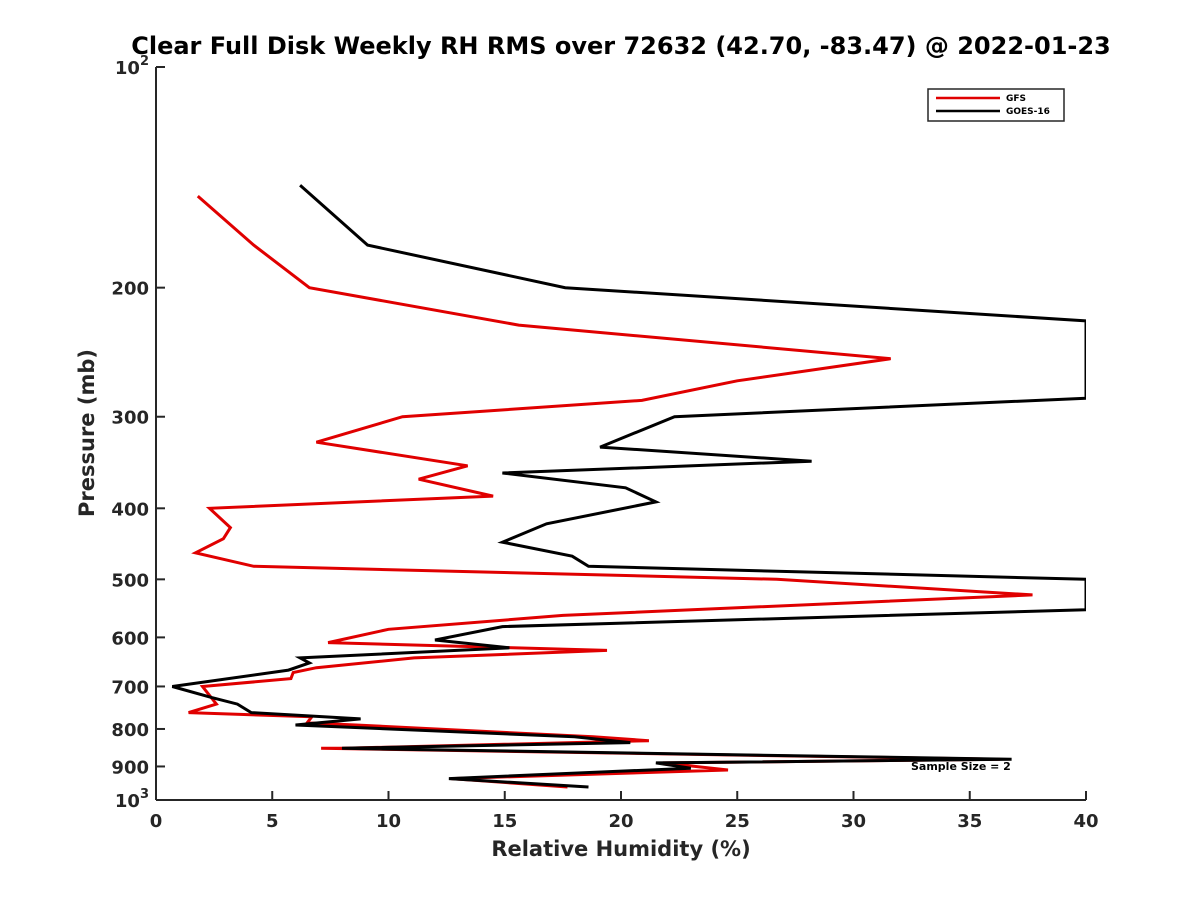 The height and width of the screenshot is (900, 1200). I want to click on y-tick-label: 900, so click(130, 767).